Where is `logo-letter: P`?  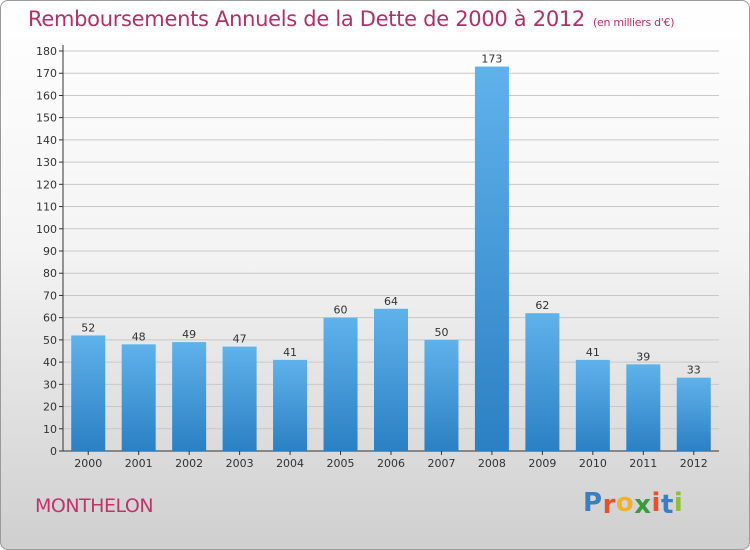 logo-letter: P is located at coordinates (593, 503).